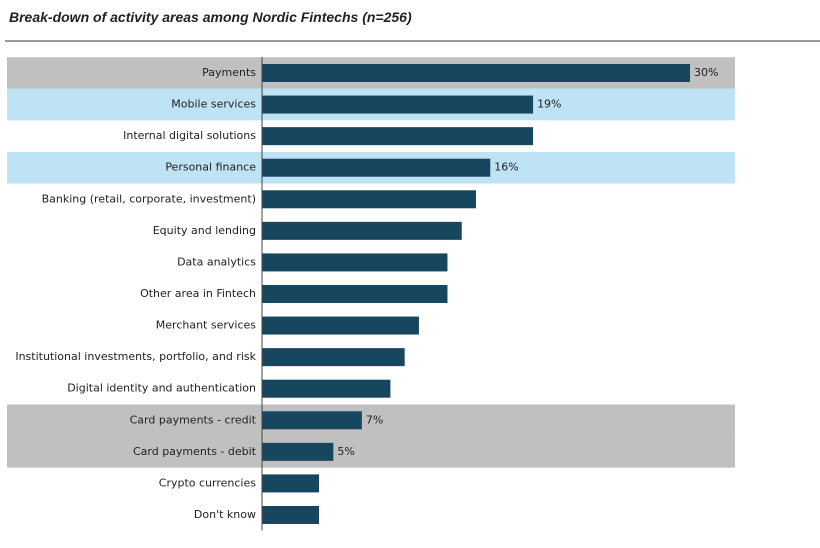  Describe the element at coordinates (374, 419) in the screenshot. I see `value-label: 7%` at that location.